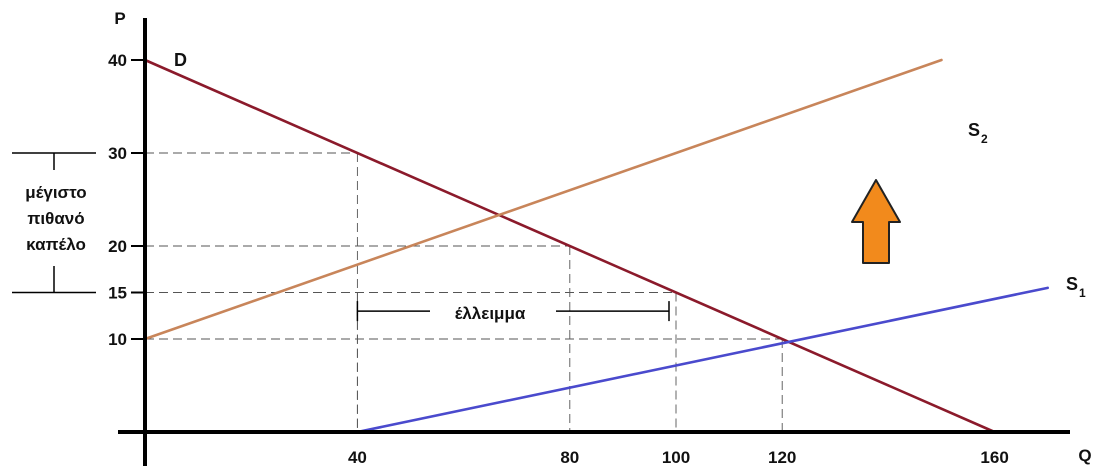  Describe the element at coordinates (117, 153) in the screenshot. I see `y-tick-label-30: 30` at that location.